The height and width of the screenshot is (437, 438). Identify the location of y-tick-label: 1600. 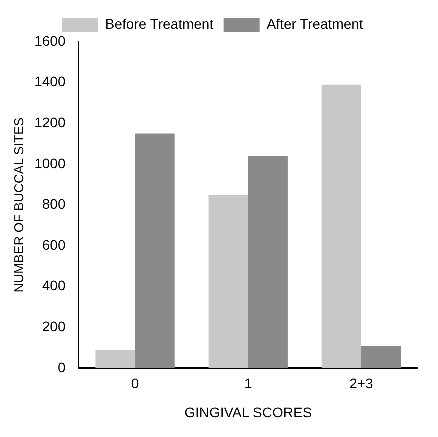
(50, 40).